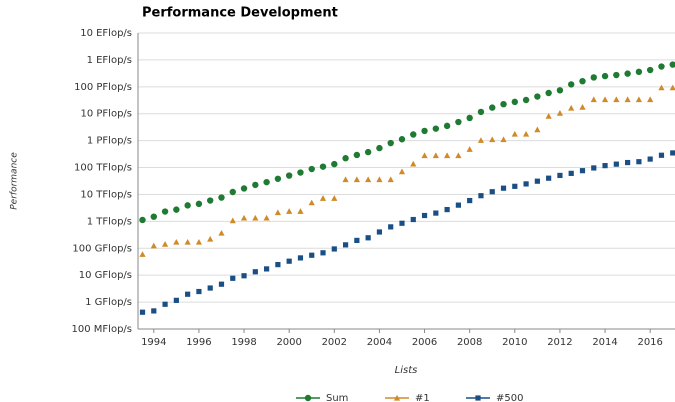  Describe the element at coordinates (153, 342) in the screenshot. I see `x-tick-label: 1994` at that location.